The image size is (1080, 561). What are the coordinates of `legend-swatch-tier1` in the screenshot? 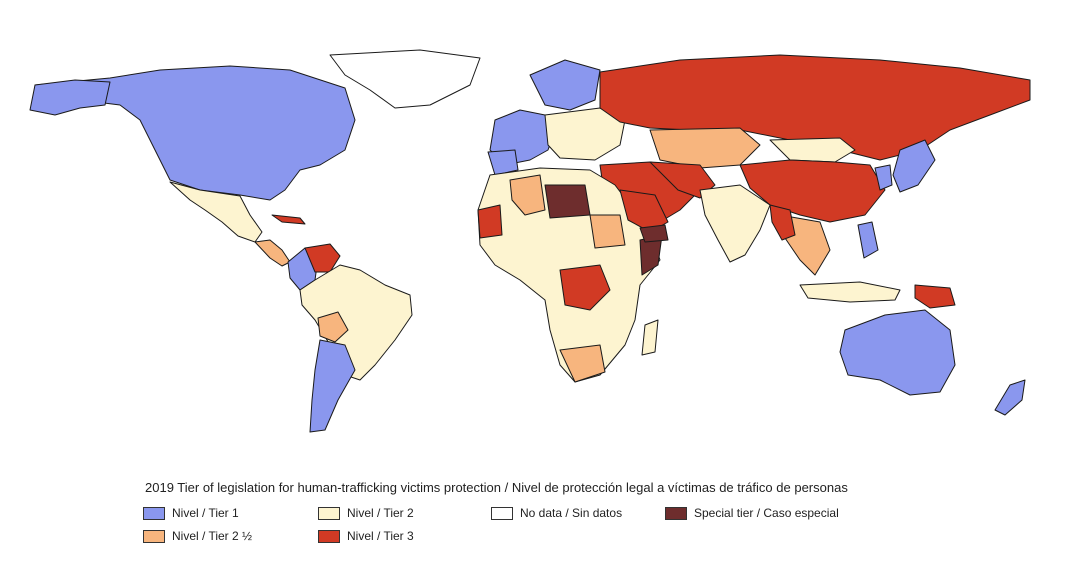 It's located at (154, 513).